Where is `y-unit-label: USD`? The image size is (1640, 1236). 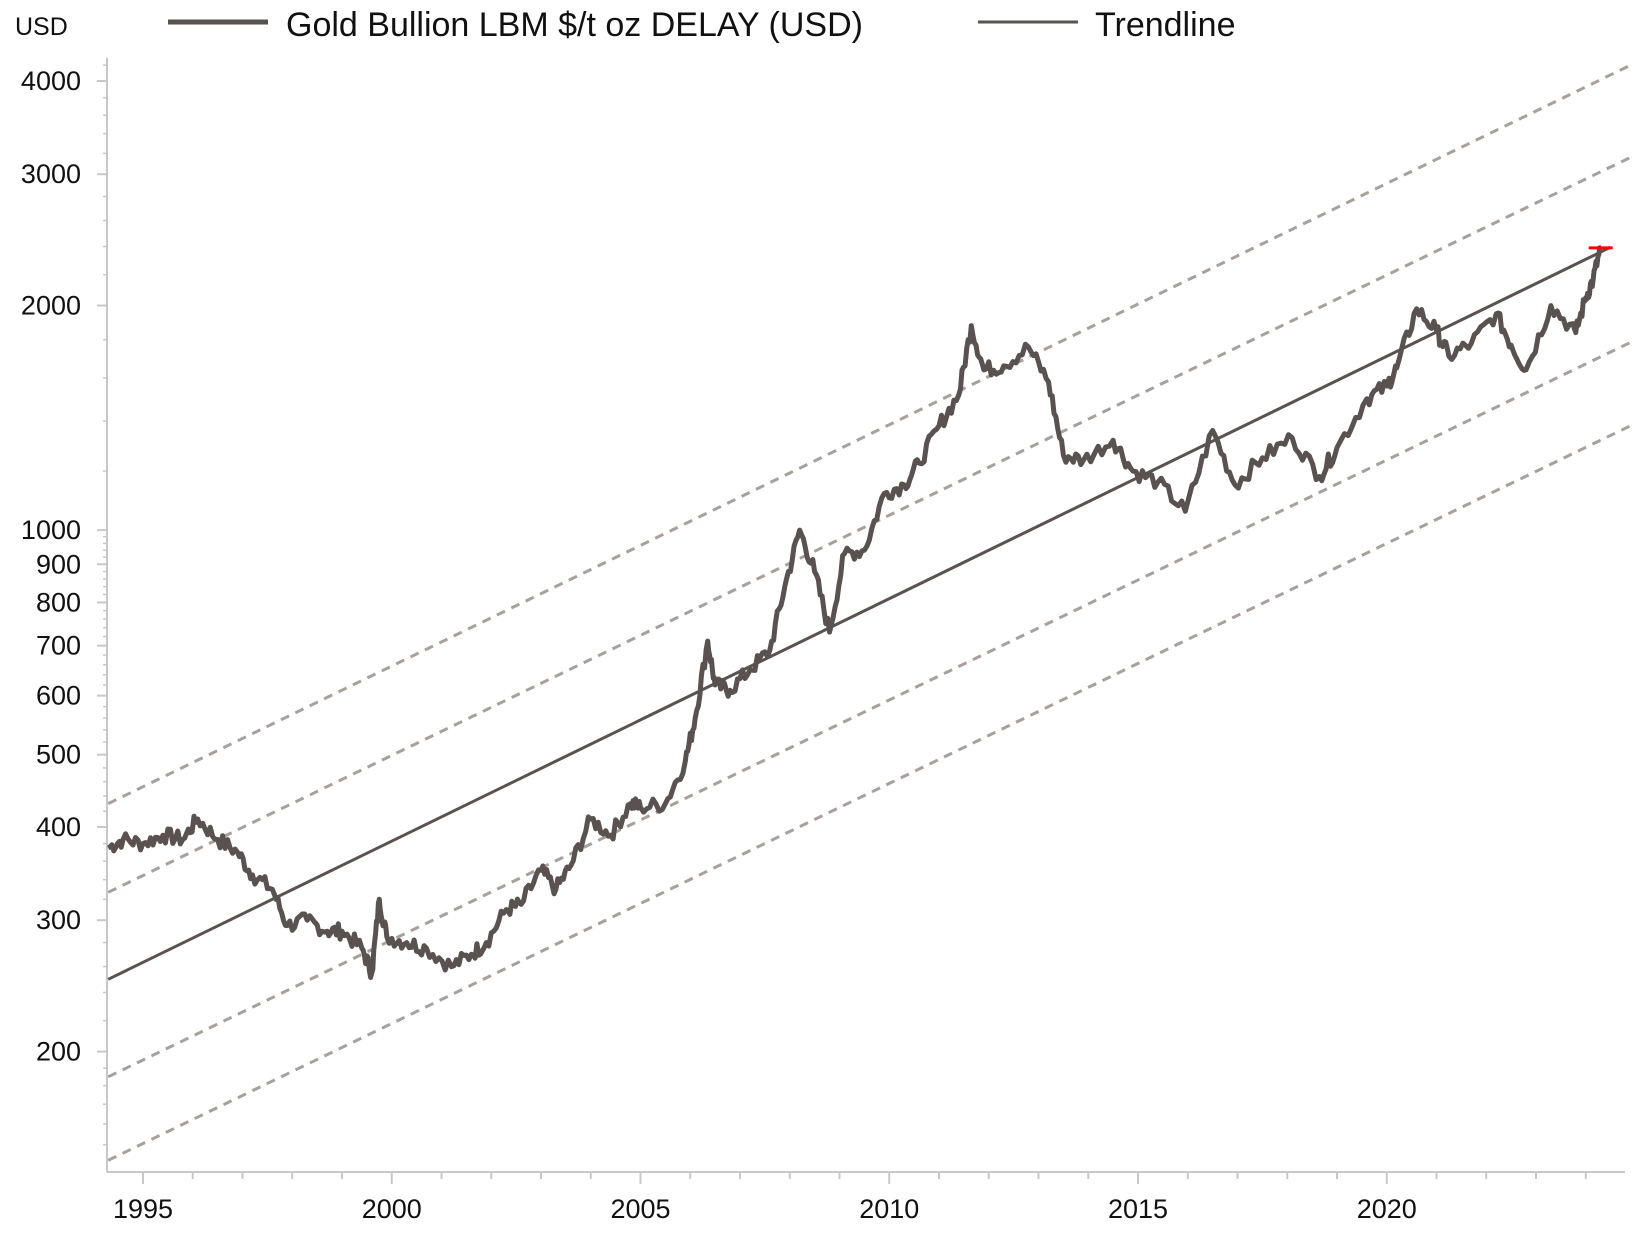 y-unit-label: USD is located at coordinates (41, 27).